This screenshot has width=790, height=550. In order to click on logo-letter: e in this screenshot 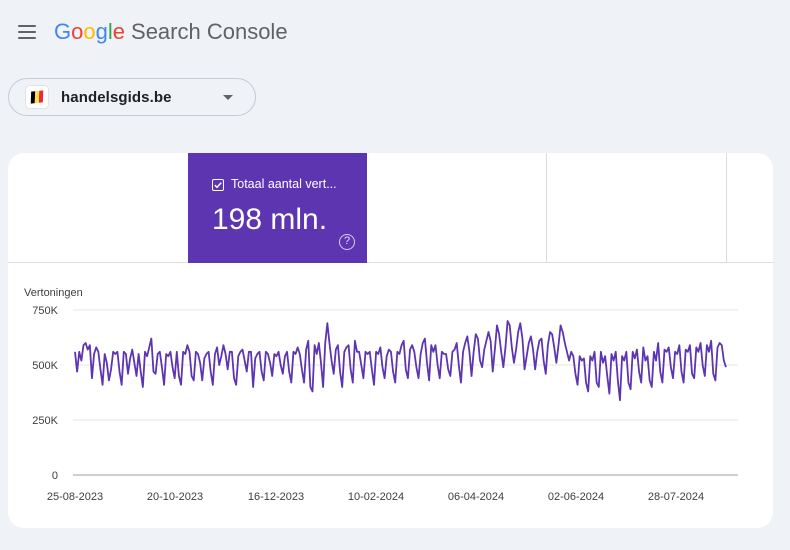, I will do `click(119, 31)`.